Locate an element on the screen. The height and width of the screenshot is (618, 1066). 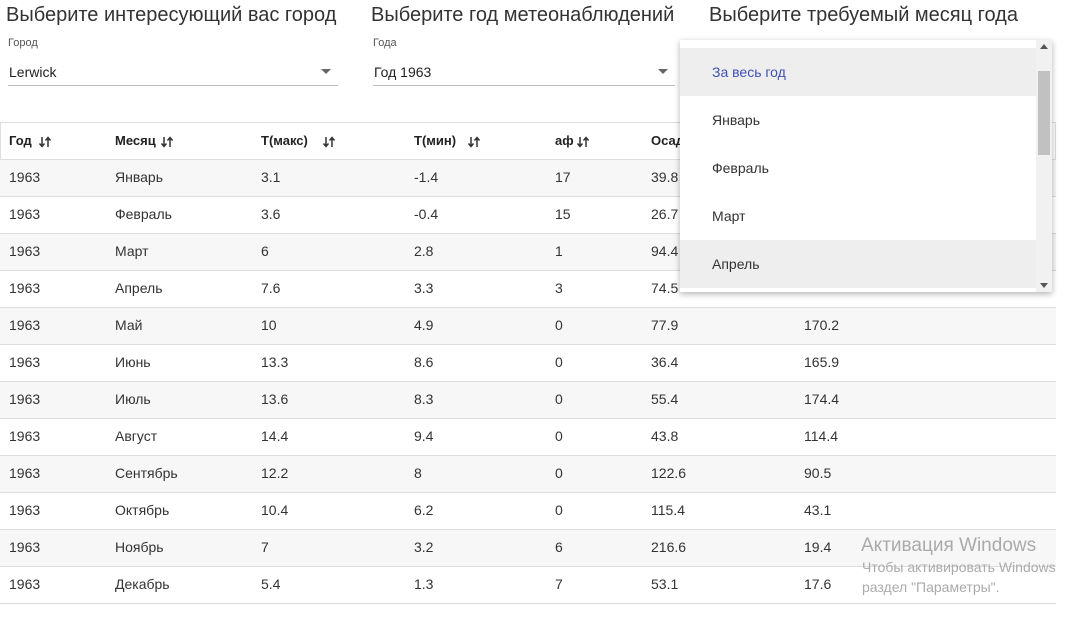
table-cell: Июль is located at coordinates (133, 399).